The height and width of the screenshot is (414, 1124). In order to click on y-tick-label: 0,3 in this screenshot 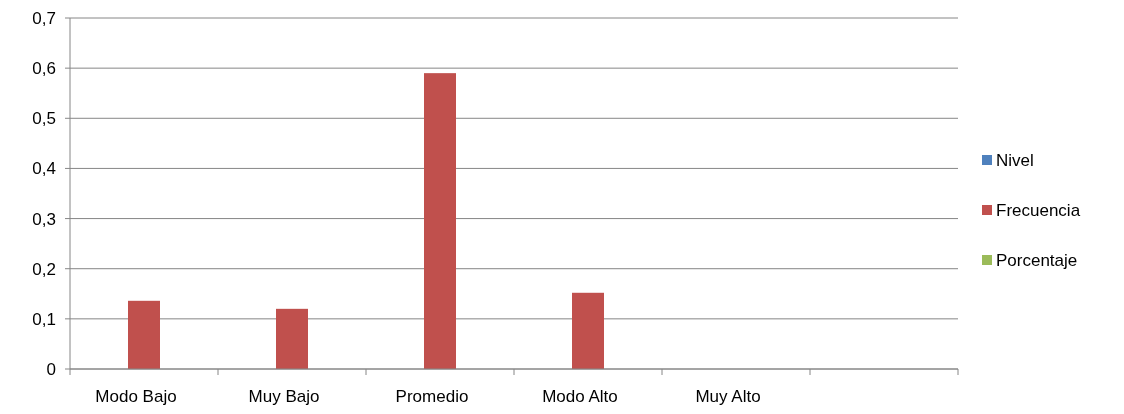, I will do `click(44, 219)`.